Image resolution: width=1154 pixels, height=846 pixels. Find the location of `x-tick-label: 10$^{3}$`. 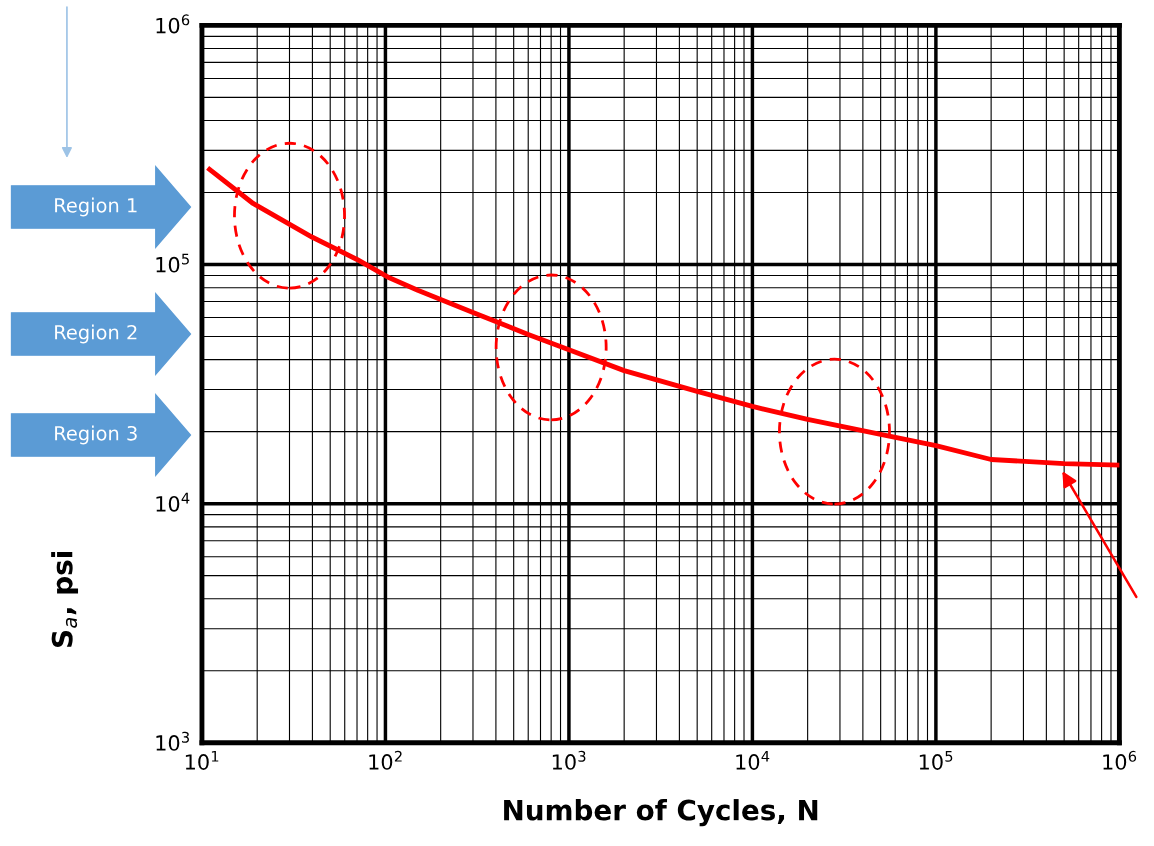

x-tick-label: 10$^{3}$ is located at coordinates (569, 760).